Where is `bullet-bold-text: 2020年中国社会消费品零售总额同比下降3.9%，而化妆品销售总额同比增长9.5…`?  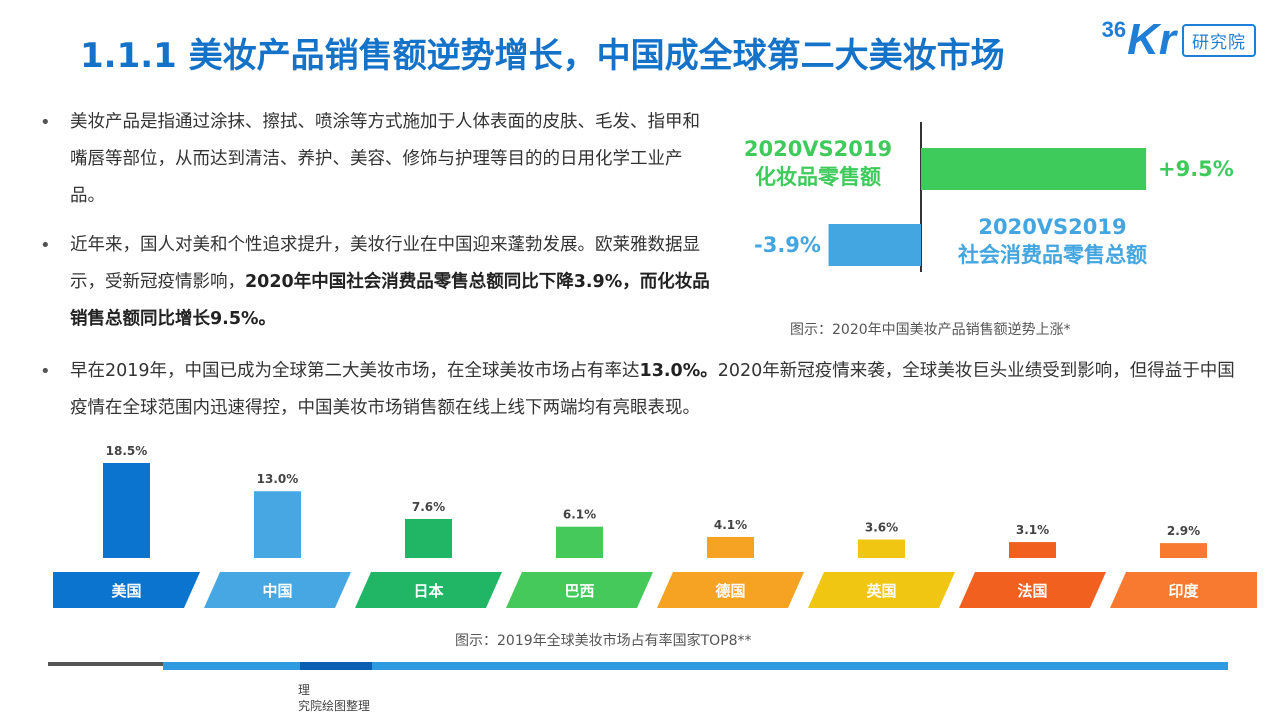 bullet-bold-text: 2020年中国社会消费品零售总额同比下降3.9%，而化妆品销售总额同比增长9.5… is located at coordinates (390, 300).